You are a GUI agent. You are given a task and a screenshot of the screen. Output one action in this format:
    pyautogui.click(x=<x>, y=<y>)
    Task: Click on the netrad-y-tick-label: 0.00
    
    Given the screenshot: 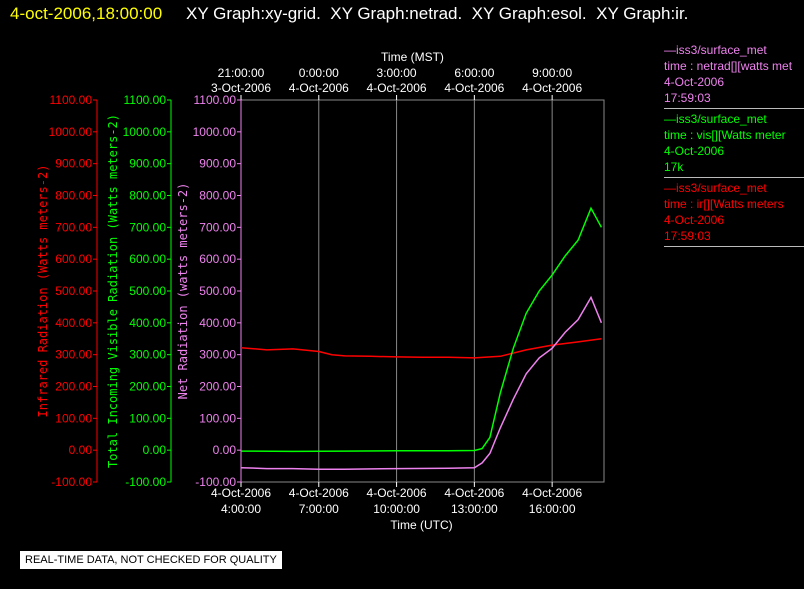 What is the action you would take?
    pyautogui.click(x=225, y=450)
    